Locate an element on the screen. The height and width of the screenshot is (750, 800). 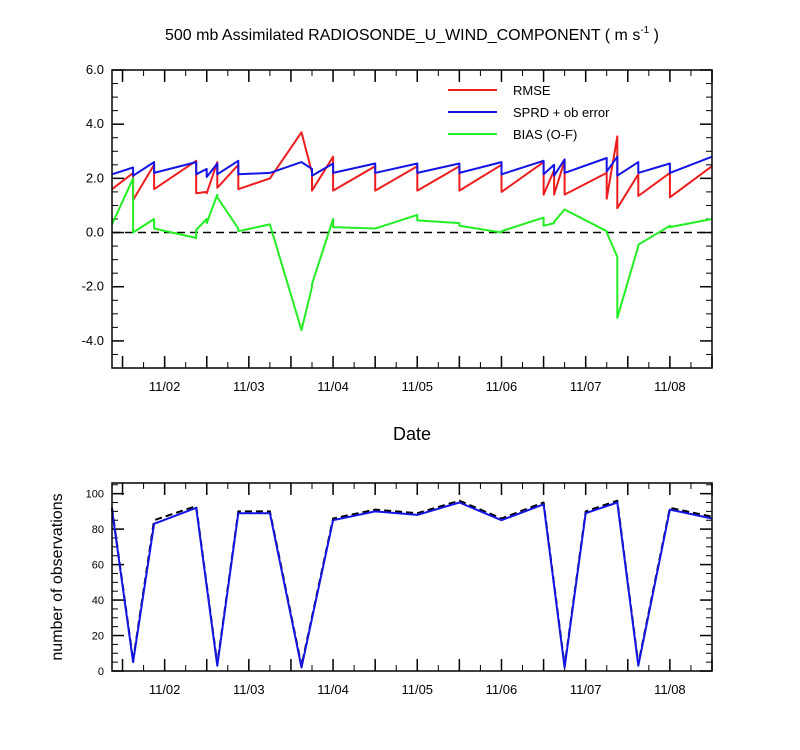
y-tick-label: 100 is located at coordinates (95, 495).